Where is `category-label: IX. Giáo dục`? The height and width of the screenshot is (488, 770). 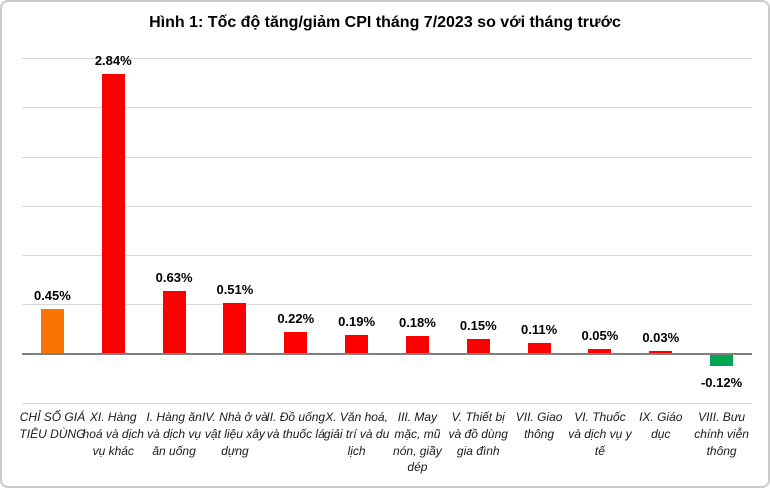 category-label: IX. Giáo dục is located at coordinates (661, 425).